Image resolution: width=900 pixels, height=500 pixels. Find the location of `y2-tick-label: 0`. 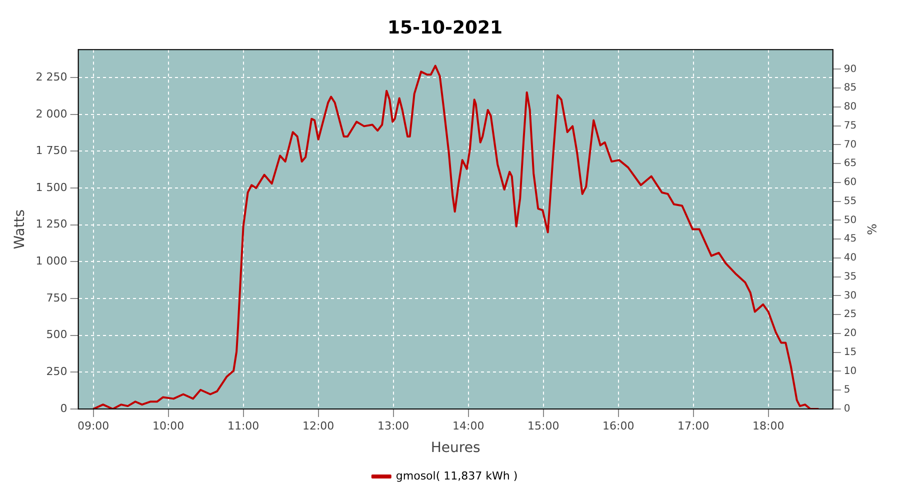

y2-tick-label: 0 is located at coordinates (847, 409).